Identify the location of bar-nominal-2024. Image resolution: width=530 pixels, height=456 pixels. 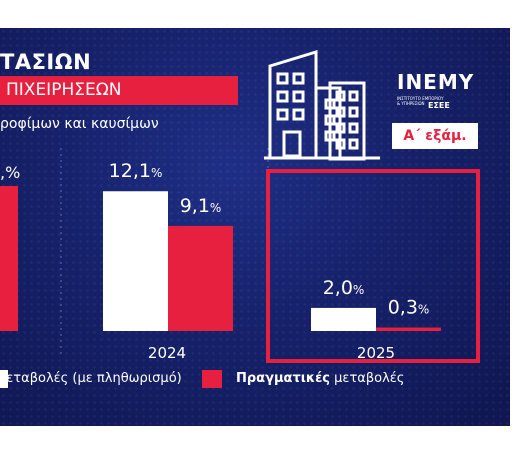
(135, 261).